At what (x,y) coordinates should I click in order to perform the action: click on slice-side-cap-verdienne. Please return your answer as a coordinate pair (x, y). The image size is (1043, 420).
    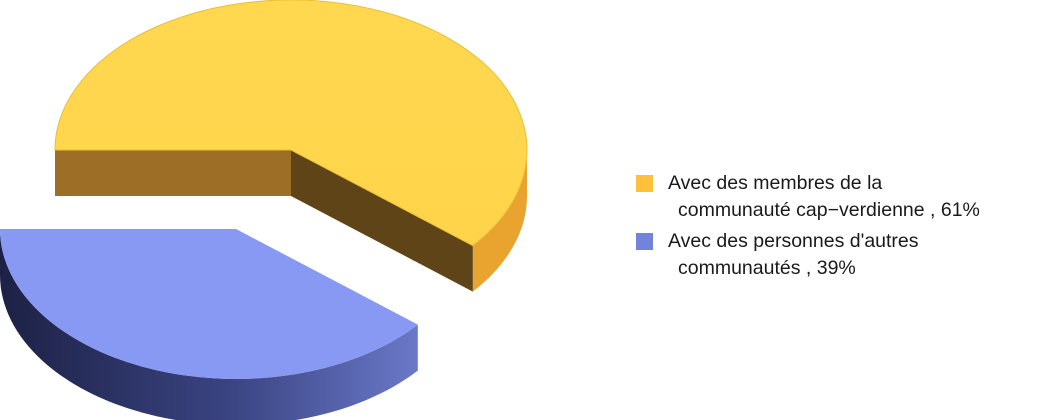
    Looking at the image, I should click on (499, 221).